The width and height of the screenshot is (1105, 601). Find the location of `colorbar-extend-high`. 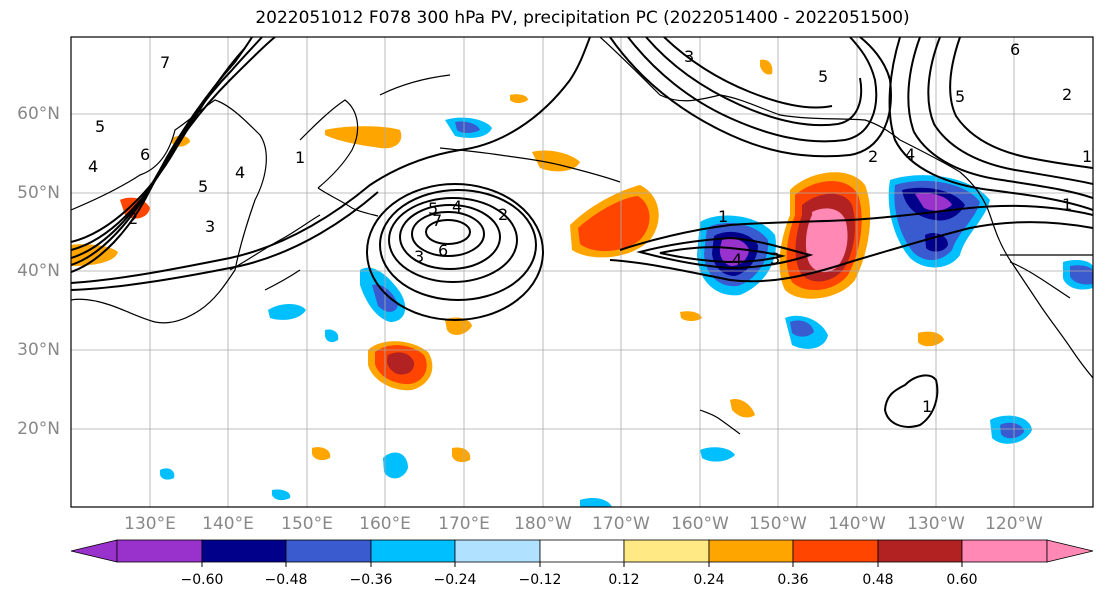

colorbar-extend-high is located at coordinates (1070, 551).